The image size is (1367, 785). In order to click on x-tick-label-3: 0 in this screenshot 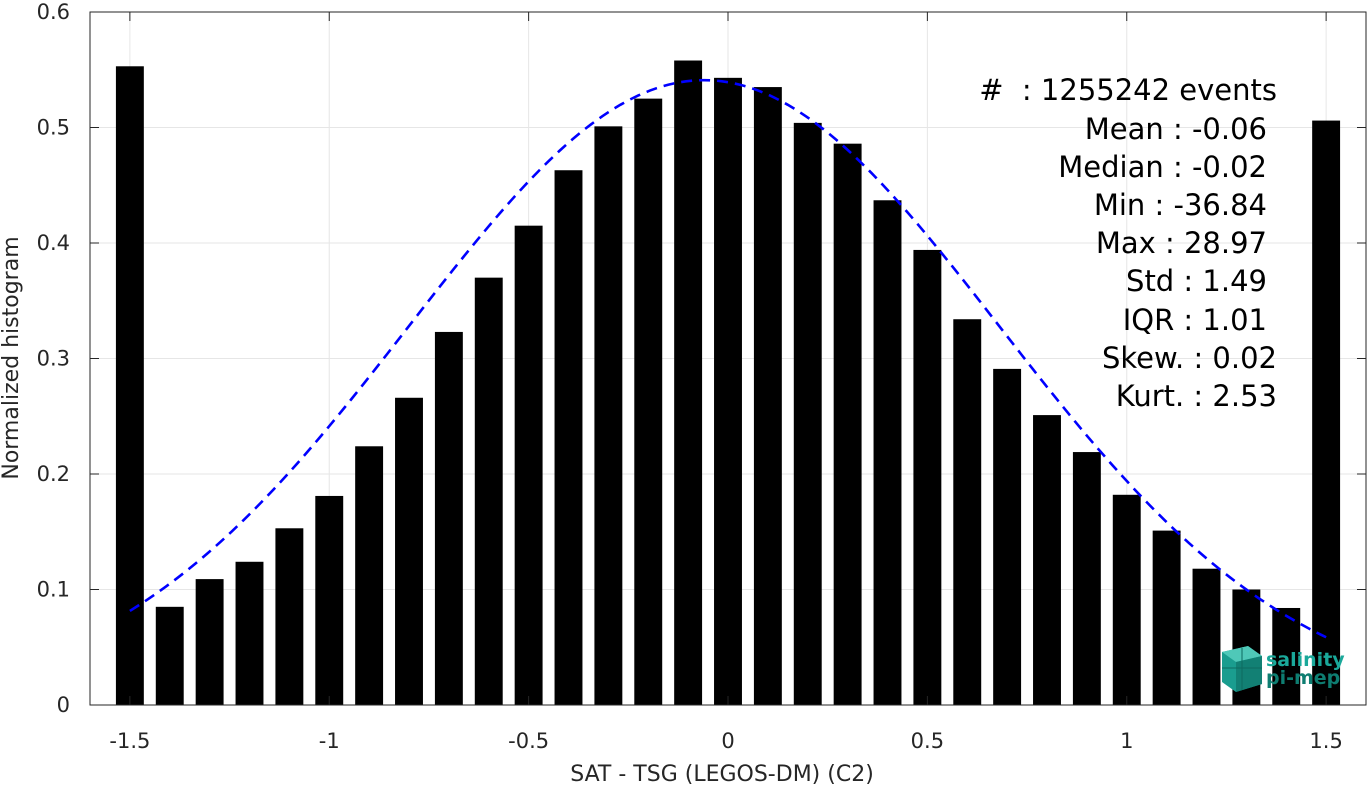, I will do `click(727, 741)`.